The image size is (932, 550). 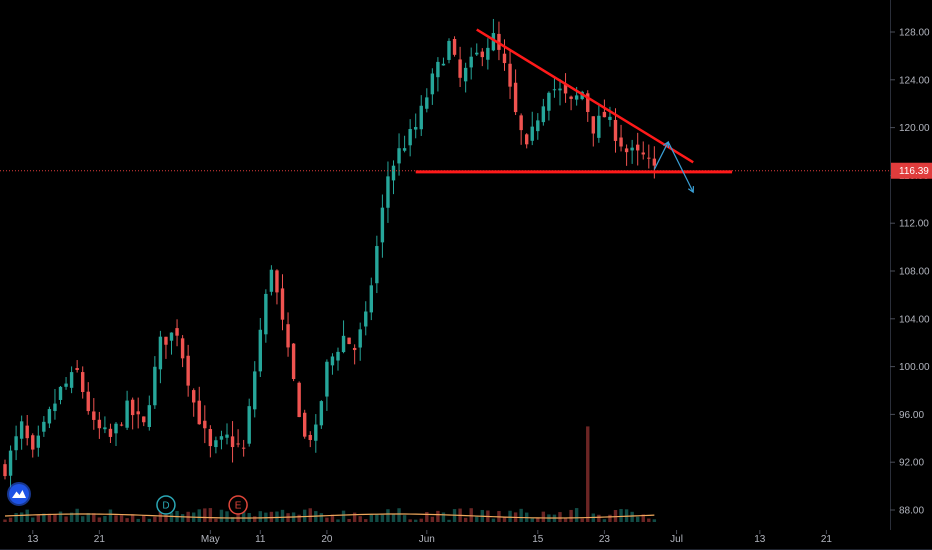 What do you see at coordinates (914, 33) in the screenshot?
I see `price-tick-label: 128.00` at bounding box center [914, 33].